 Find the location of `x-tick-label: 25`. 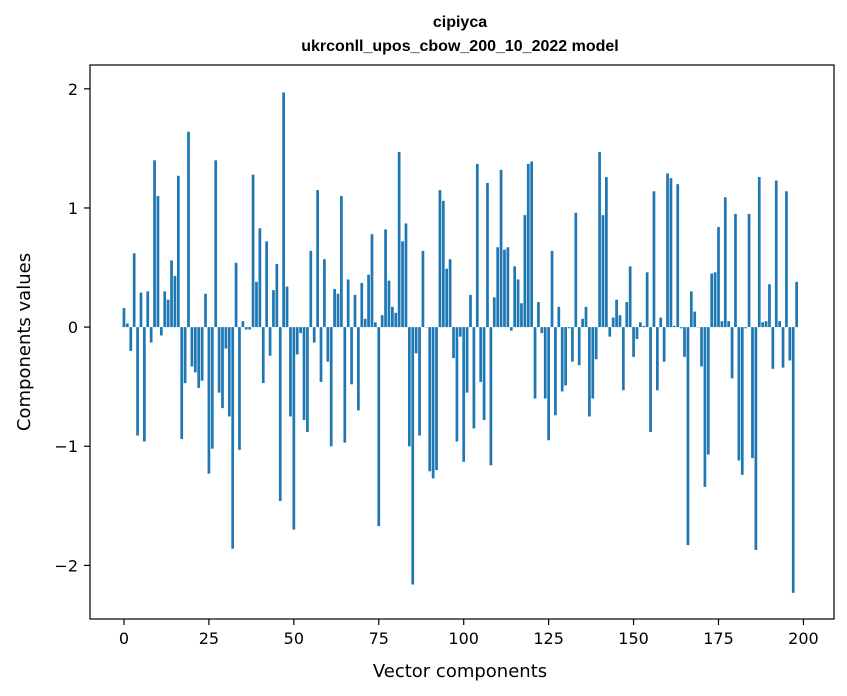

x-tick-label: 25 is located at coordinates (209, 638).